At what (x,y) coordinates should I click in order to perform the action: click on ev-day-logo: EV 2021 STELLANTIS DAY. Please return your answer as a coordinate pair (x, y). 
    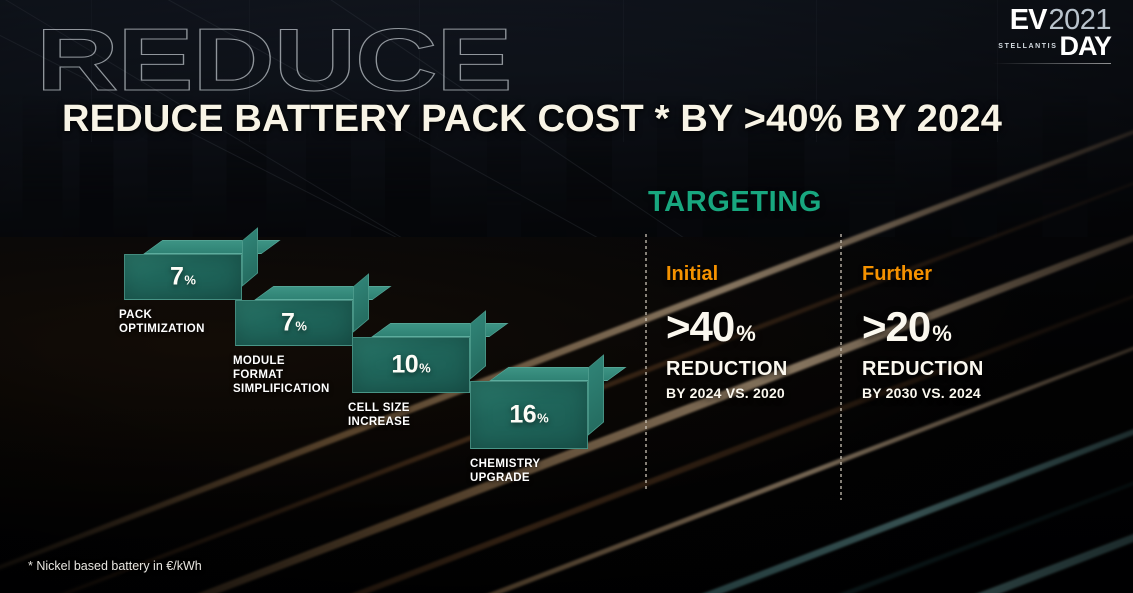
    Looking at the image, I should click on (1052, 34).